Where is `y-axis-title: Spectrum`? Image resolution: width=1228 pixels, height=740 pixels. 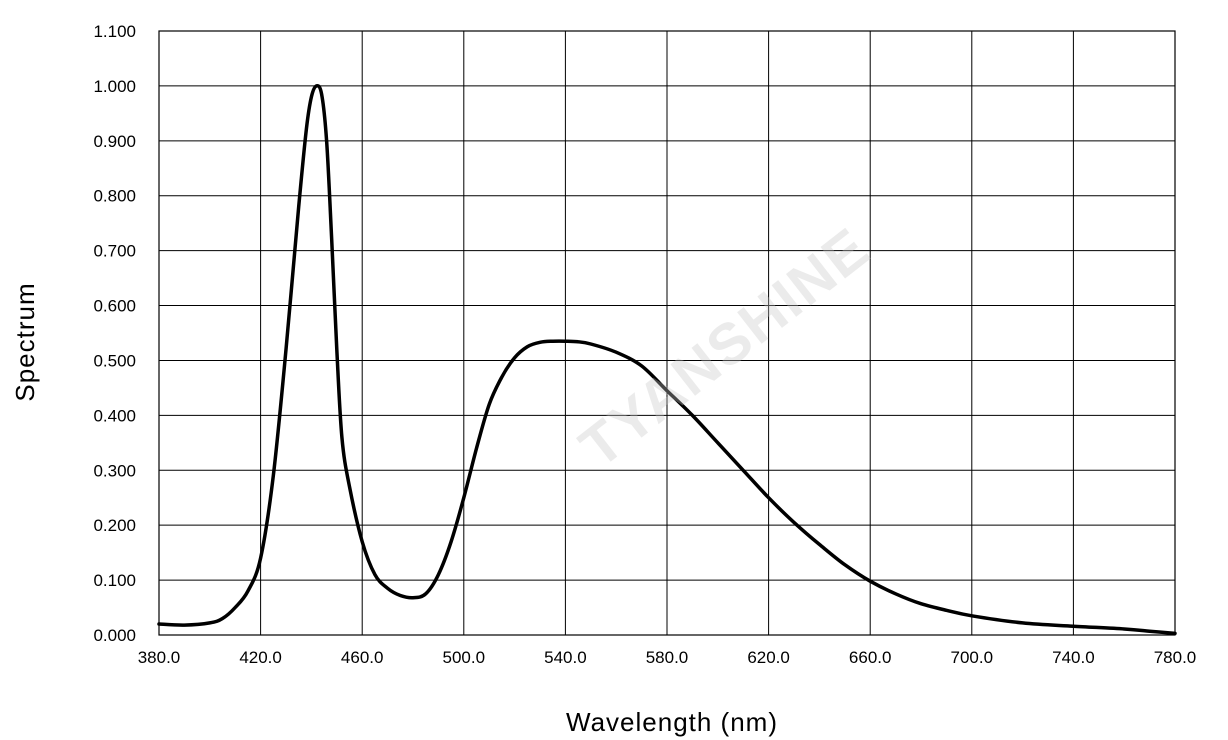
y-axis-title: Spectrum is located at coordinates (25, 341).